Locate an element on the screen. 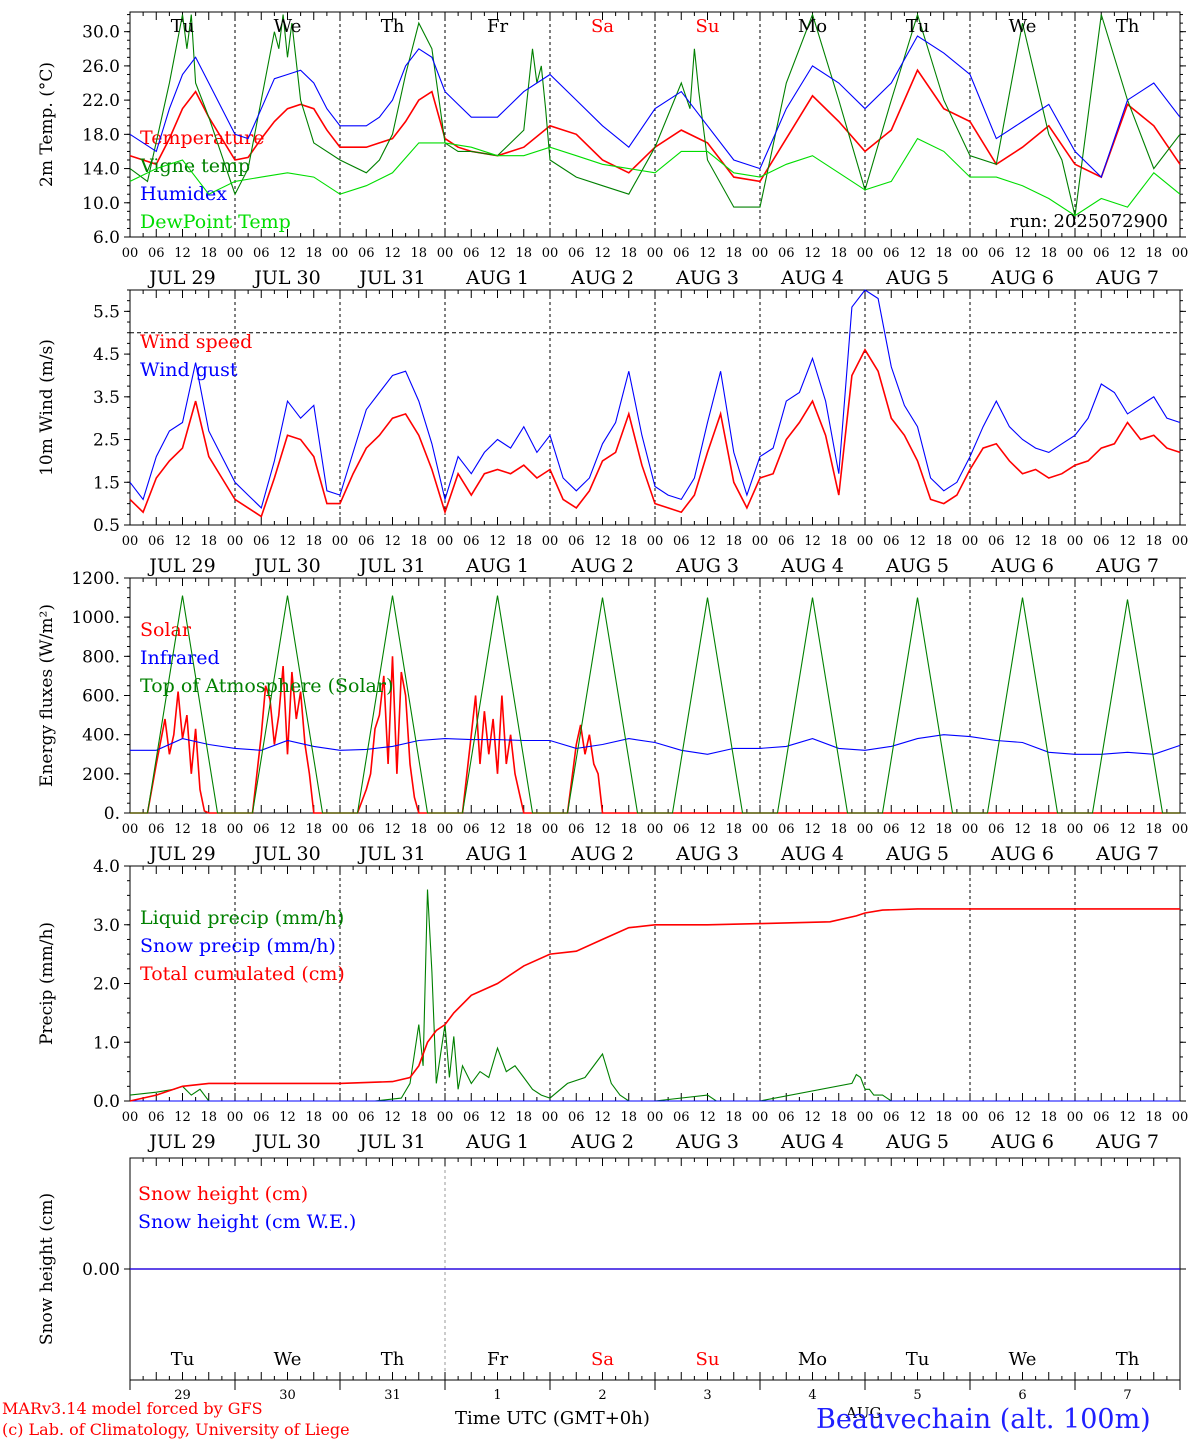  legend-entry: Snow height (cm W.E.) is located at coordinates (247, 1222).